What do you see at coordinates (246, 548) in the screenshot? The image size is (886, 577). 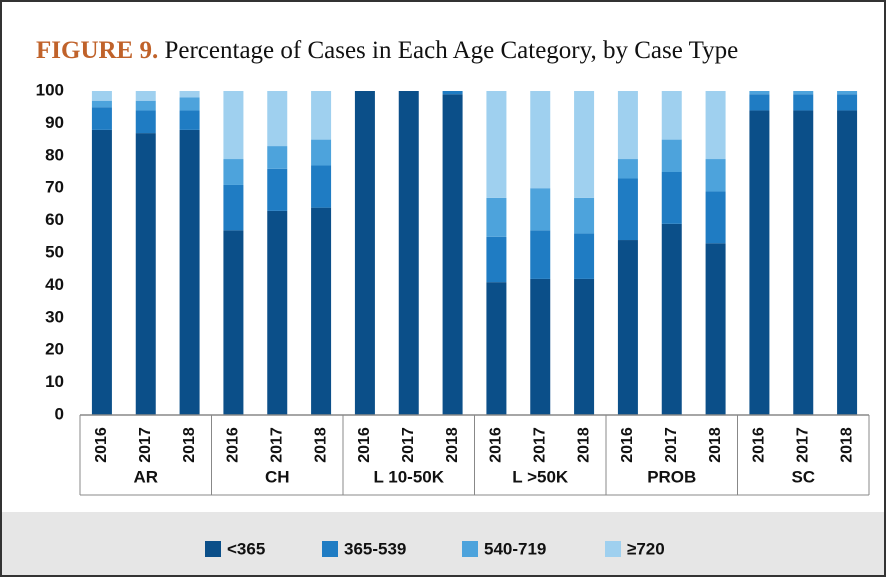 I see `legend-label: <365` at bounding box center [246, 548].